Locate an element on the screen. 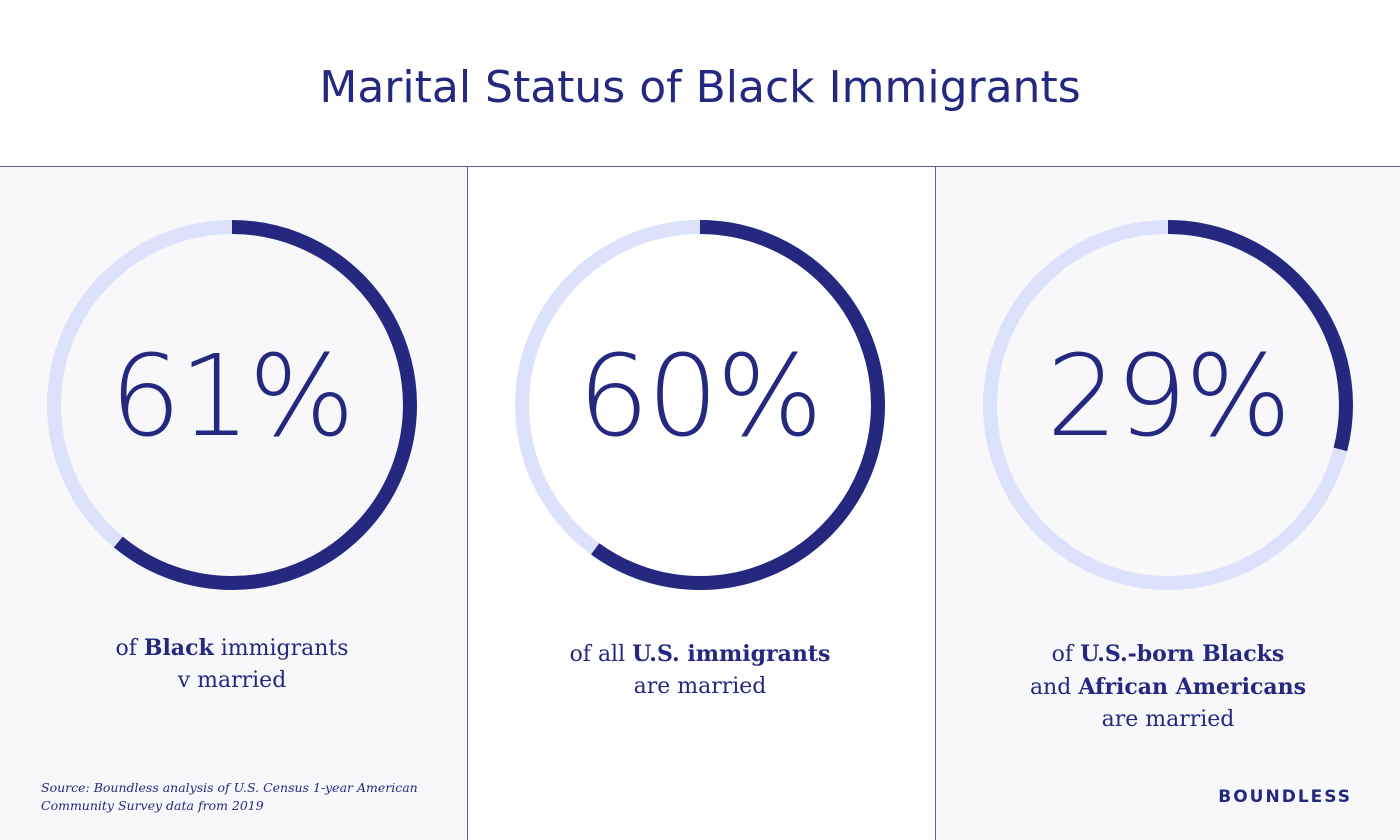 The width and height of the screenshot is (1400, 840). caption-black-immigrants: of Black immigrants v married is located at coordinates (232, 664).